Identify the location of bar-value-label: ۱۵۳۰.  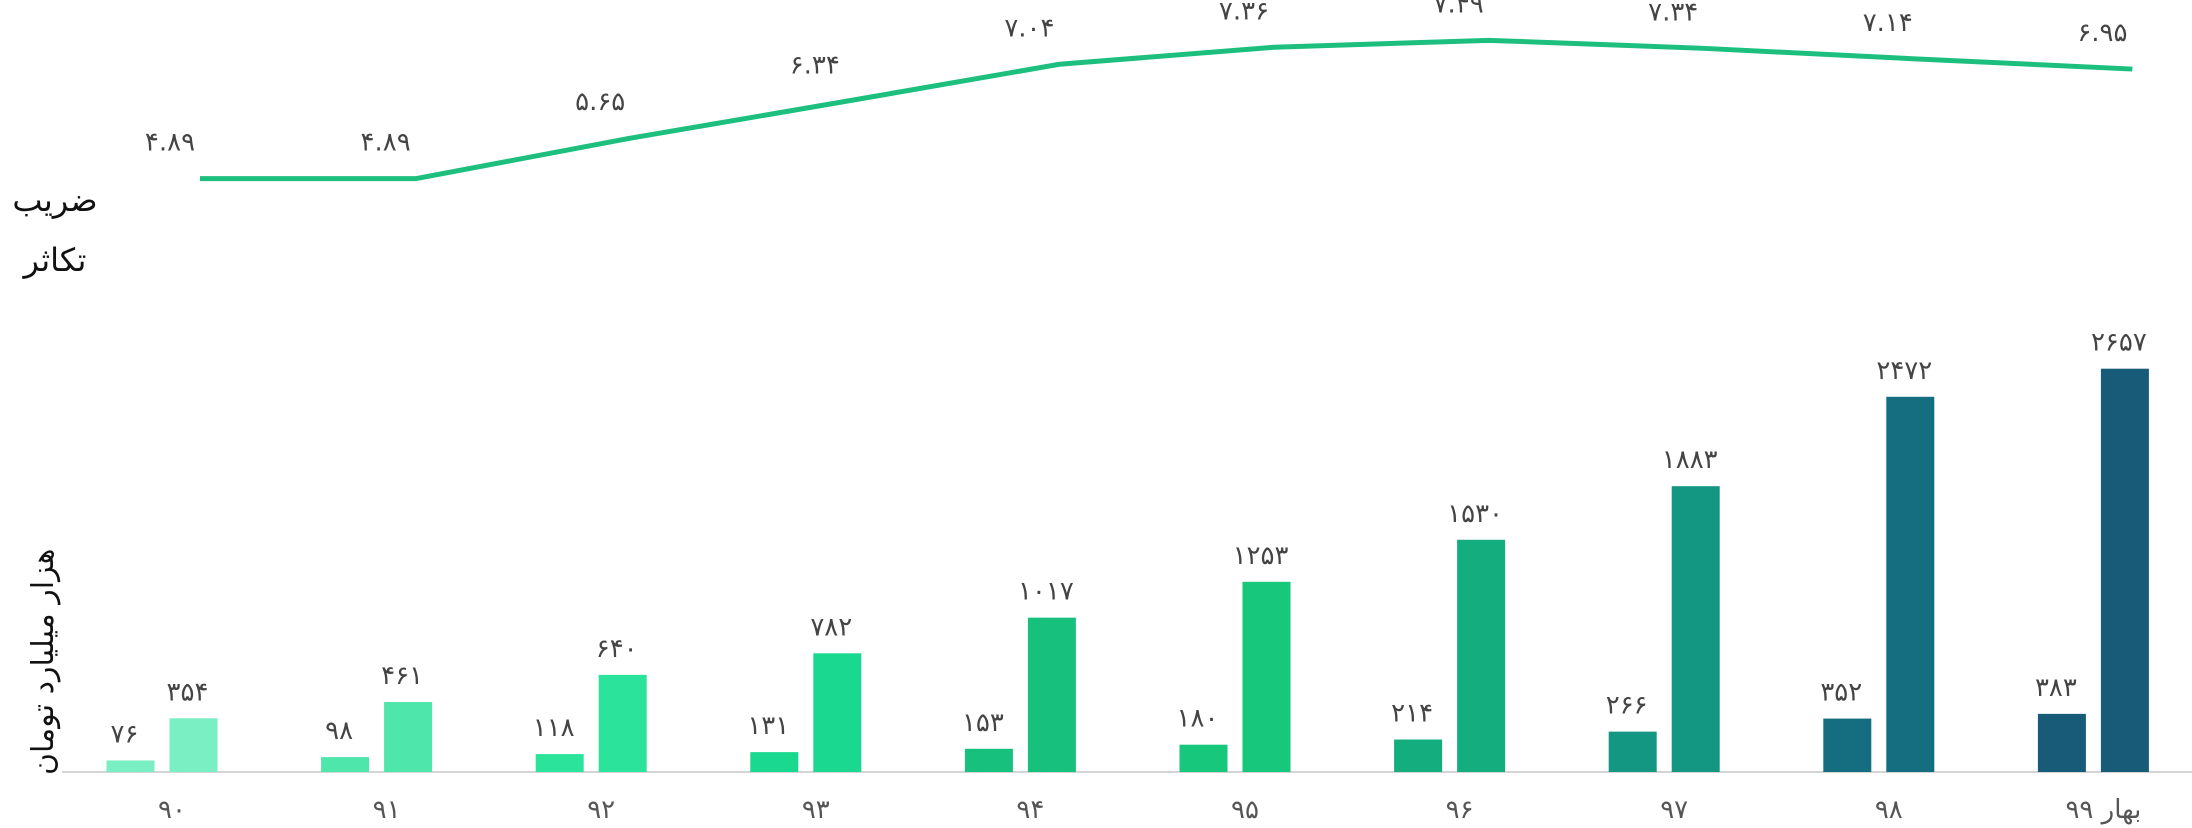
(1475, 514).